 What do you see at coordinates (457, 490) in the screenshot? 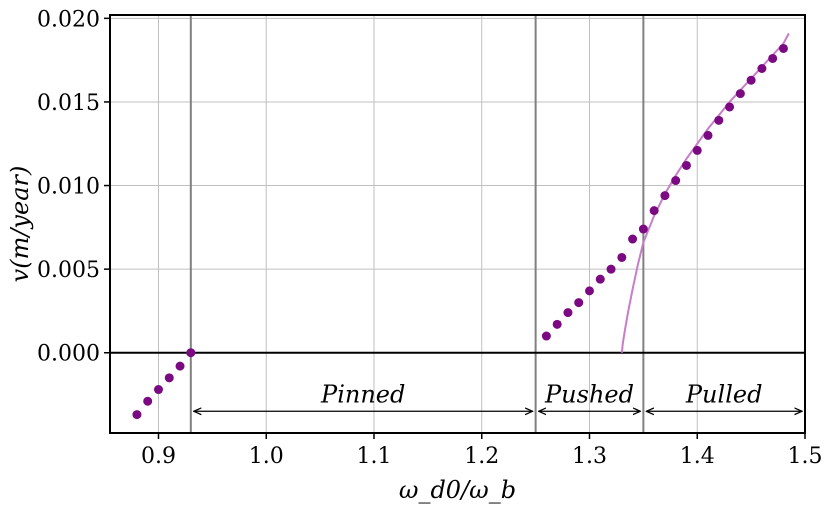
I see `x-axis-title: ω_d0/ω_b` at bounding box center [457, 490].